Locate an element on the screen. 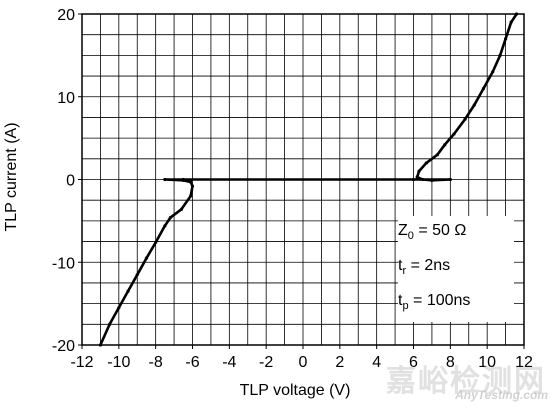 The image size is (554, 411). x-tick-label: -6 is located at coordinates (192, 362).